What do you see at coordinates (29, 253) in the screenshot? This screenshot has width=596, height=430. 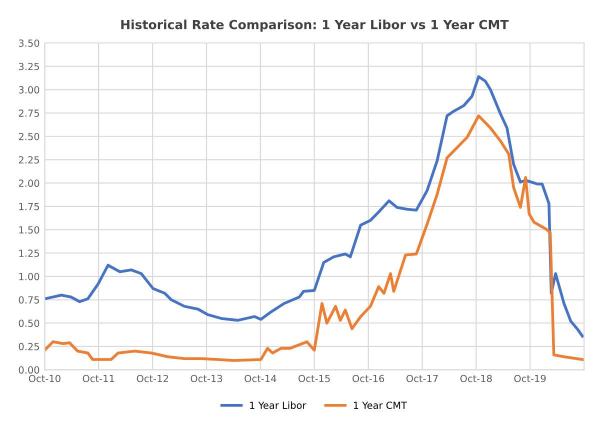 I see `y-tick-label: 1.25` at bounding box center [29, 253].